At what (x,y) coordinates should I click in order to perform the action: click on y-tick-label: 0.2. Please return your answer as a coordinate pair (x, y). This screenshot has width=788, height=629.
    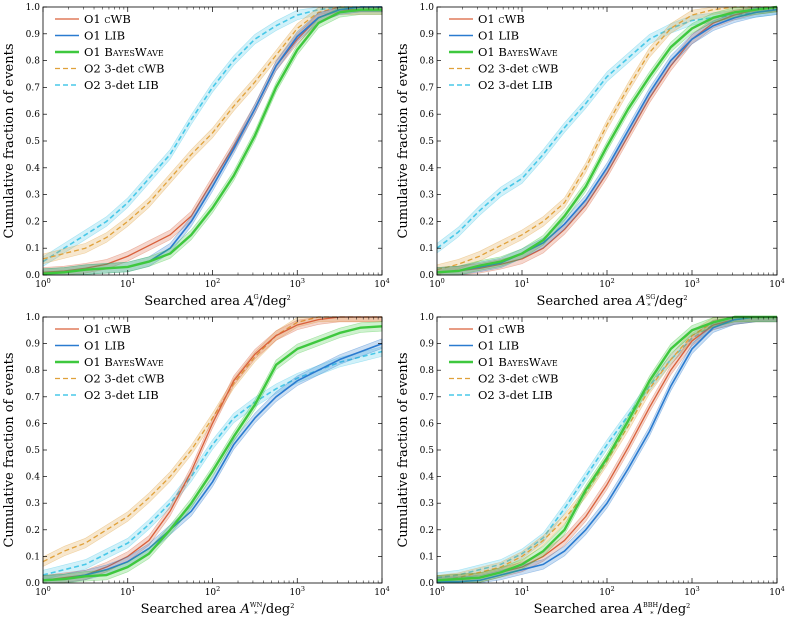
    Looking at the image, I should click on (427, 222).